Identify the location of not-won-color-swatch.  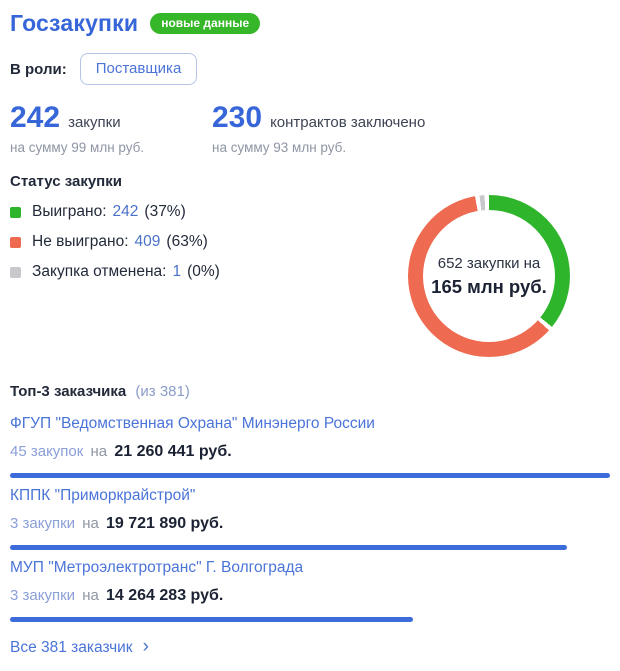
(15, 242).